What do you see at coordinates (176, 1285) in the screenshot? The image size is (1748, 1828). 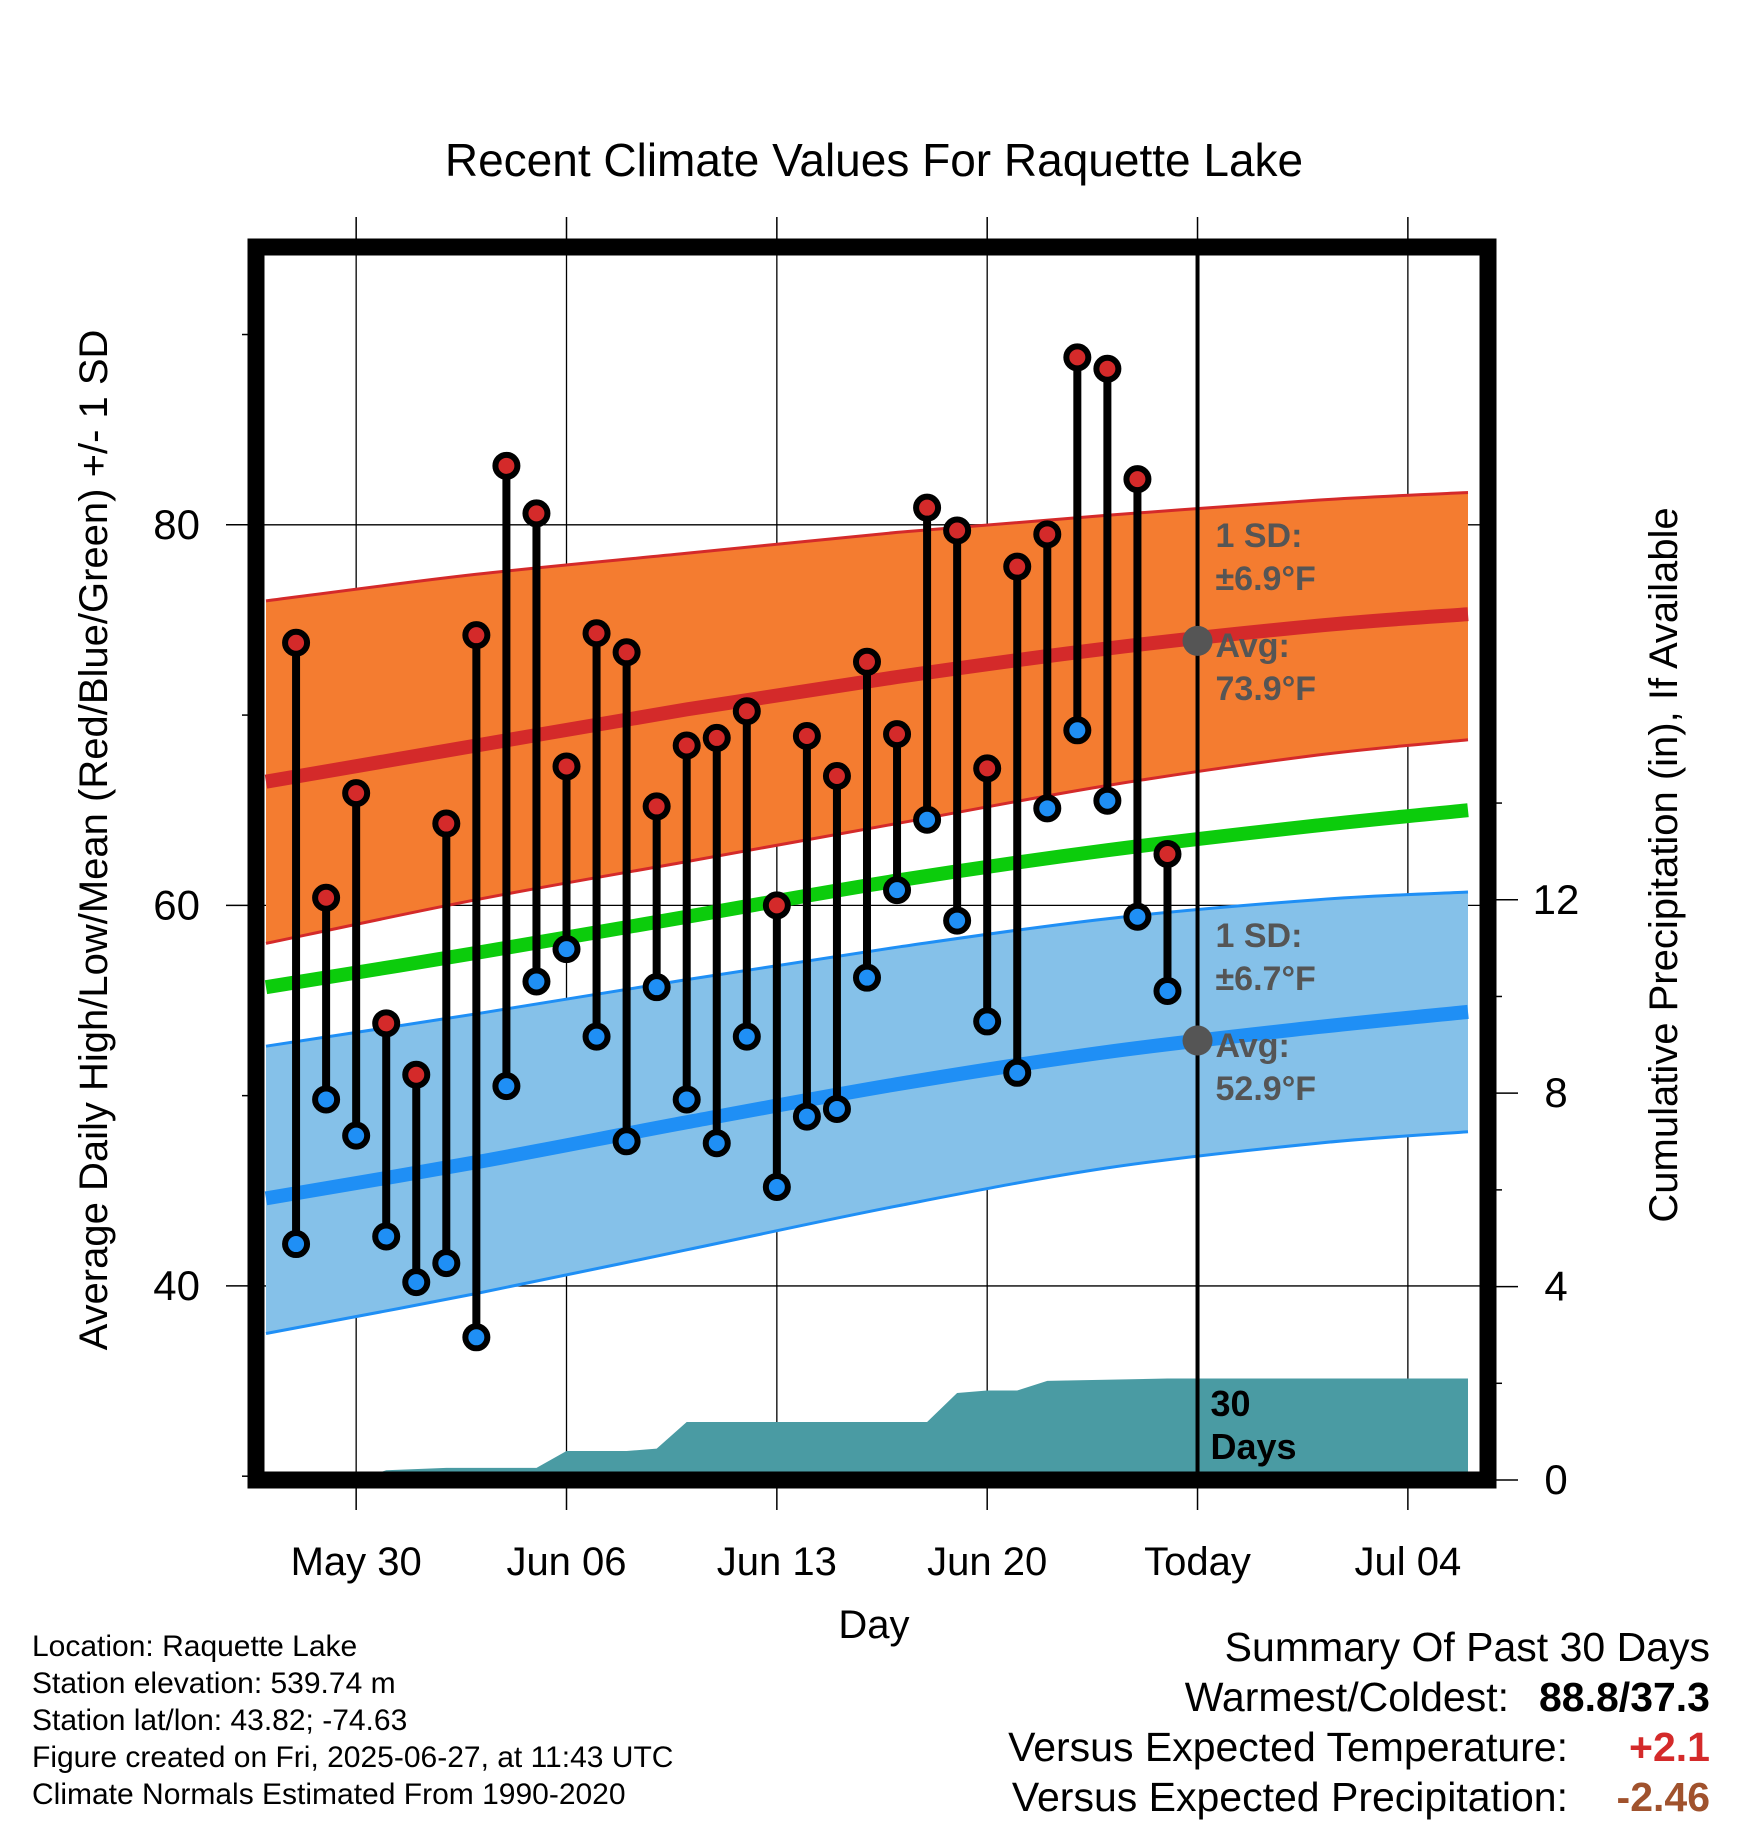 I see `y-tick-label-40: 40` at bounding box center [176, 1285].